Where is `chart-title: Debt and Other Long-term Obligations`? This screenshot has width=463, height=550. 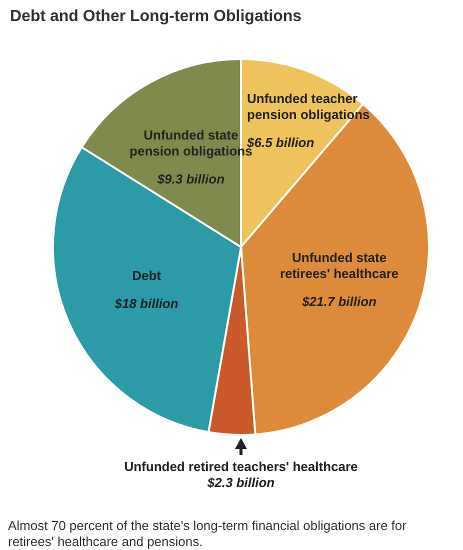 chart-title: Debt and Other Long-term Obligations is located at coordinates (156, 17).